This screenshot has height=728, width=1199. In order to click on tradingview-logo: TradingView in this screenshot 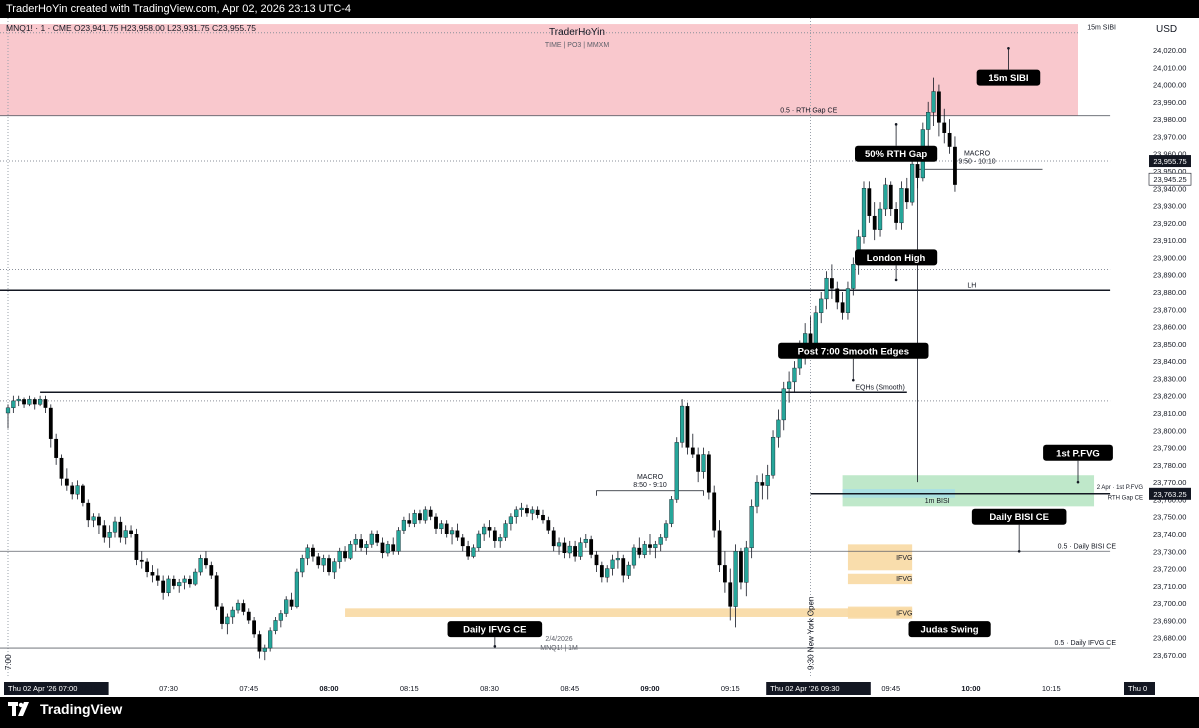, I will do `click(65, 709)`.